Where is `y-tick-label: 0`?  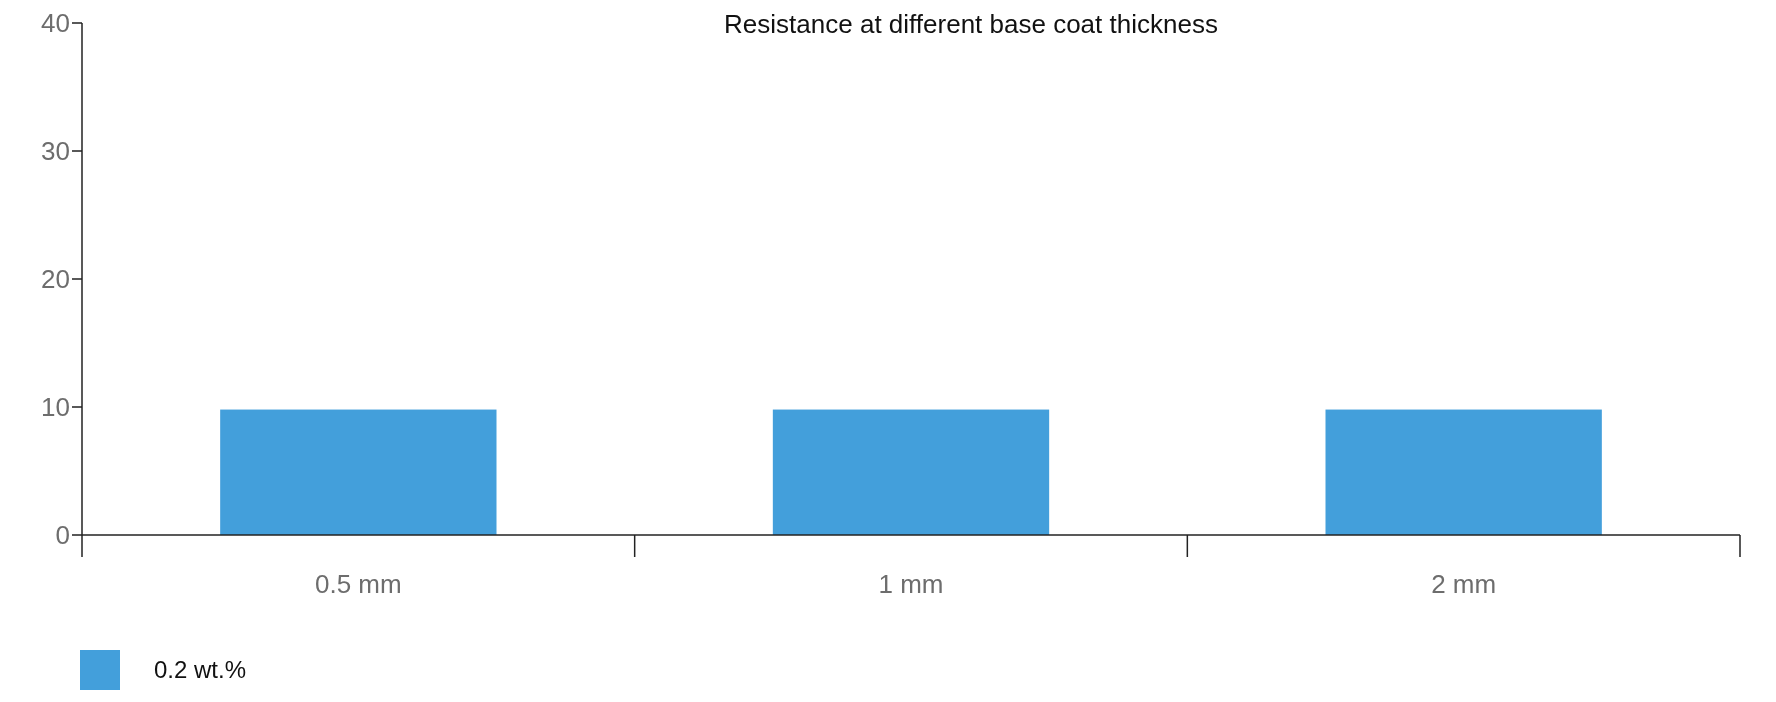 y-tick-label: 0 is located at coordinates (62, 535).